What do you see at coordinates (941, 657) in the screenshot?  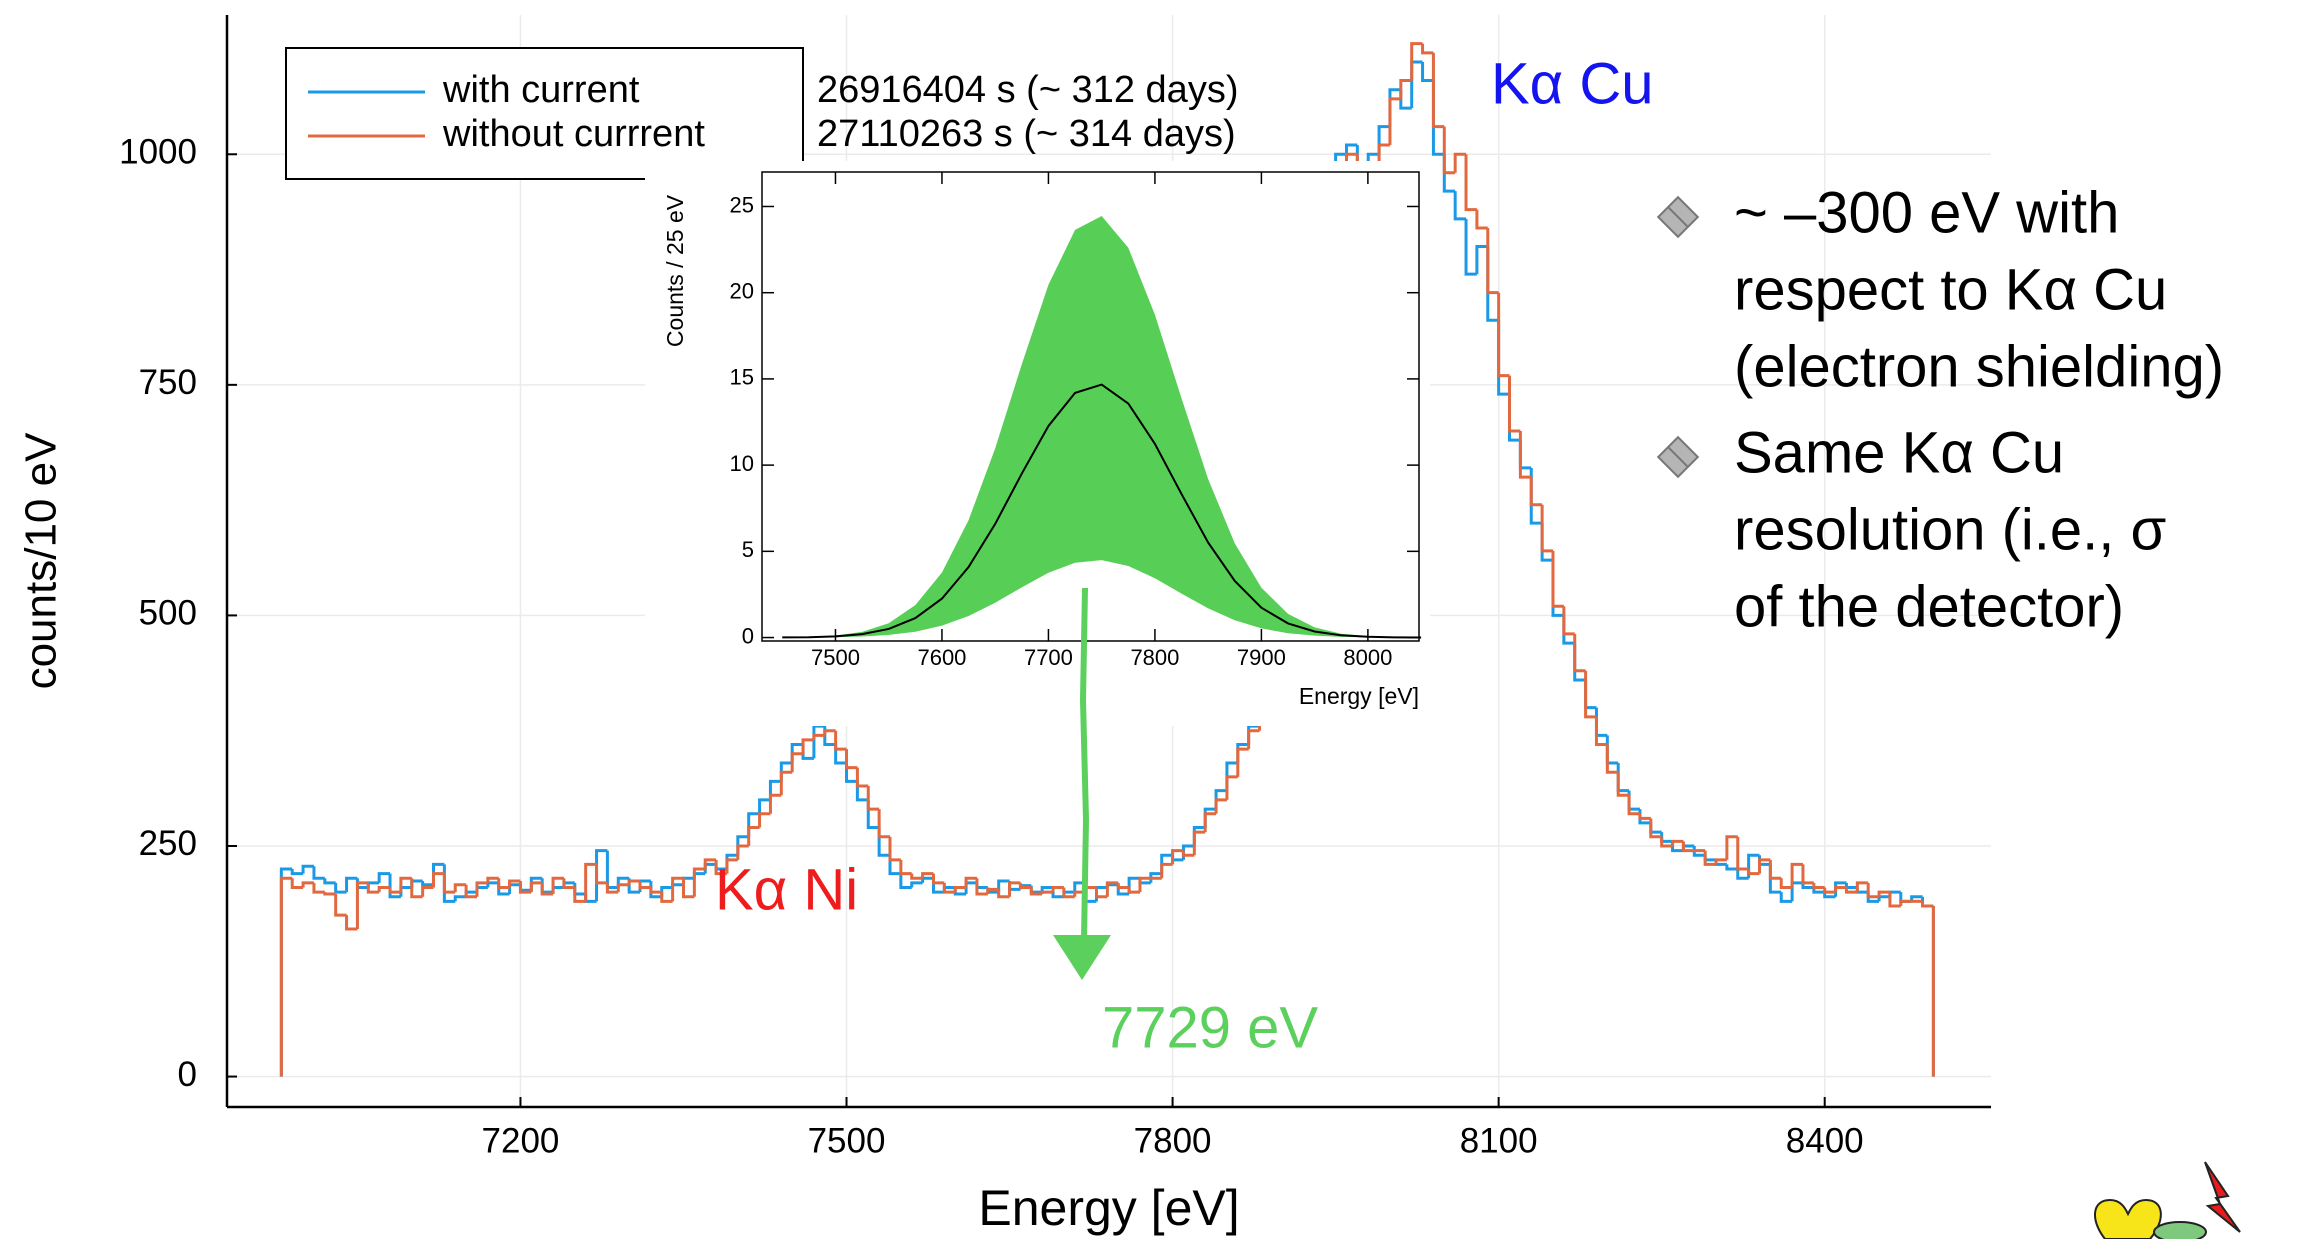 I see `x-tick-label: 7600` at bounding box center [941, 657].